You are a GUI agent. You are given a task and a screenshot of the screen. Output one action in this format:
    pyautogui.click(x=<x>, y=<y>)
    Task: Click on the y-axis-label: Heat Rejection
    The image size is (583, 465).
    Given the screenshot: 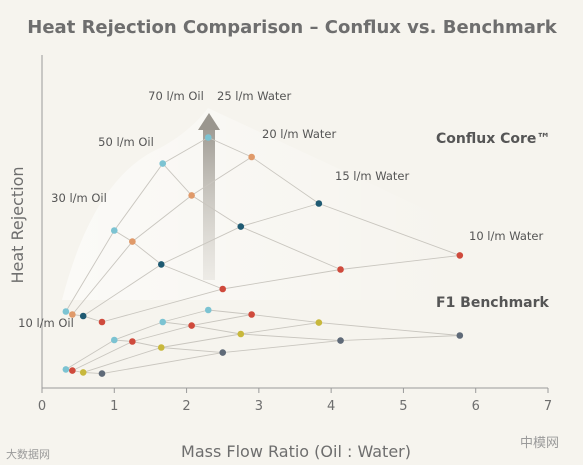 What is the action you would take?
    pyautogui.click(x=17, y=224)
    